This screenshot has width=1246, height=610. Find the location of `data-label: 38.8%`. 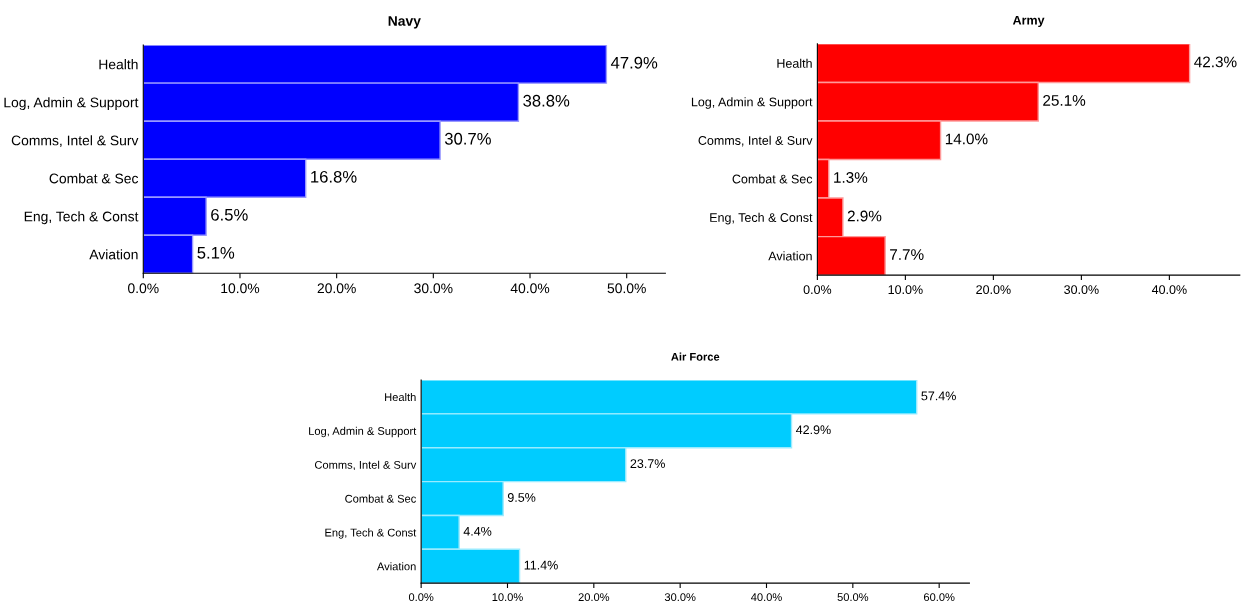

data-label: 38.8% is located at coordinates (546, 100).